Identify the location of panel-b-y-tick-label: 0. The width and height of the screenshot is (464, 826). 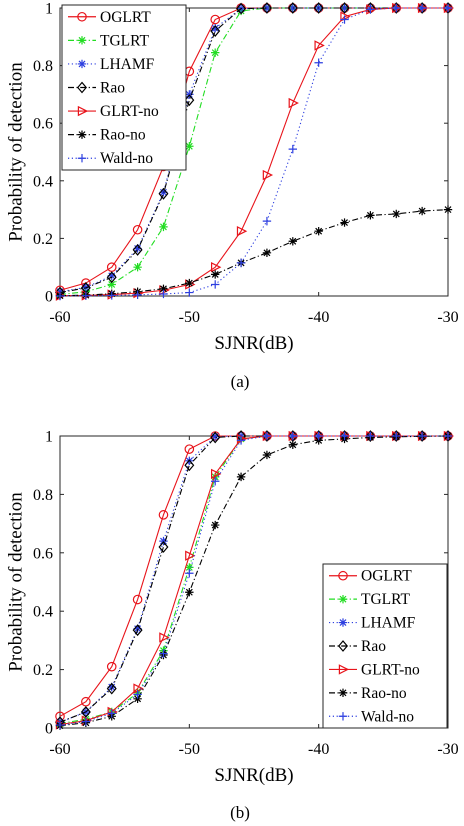
(49, 729).